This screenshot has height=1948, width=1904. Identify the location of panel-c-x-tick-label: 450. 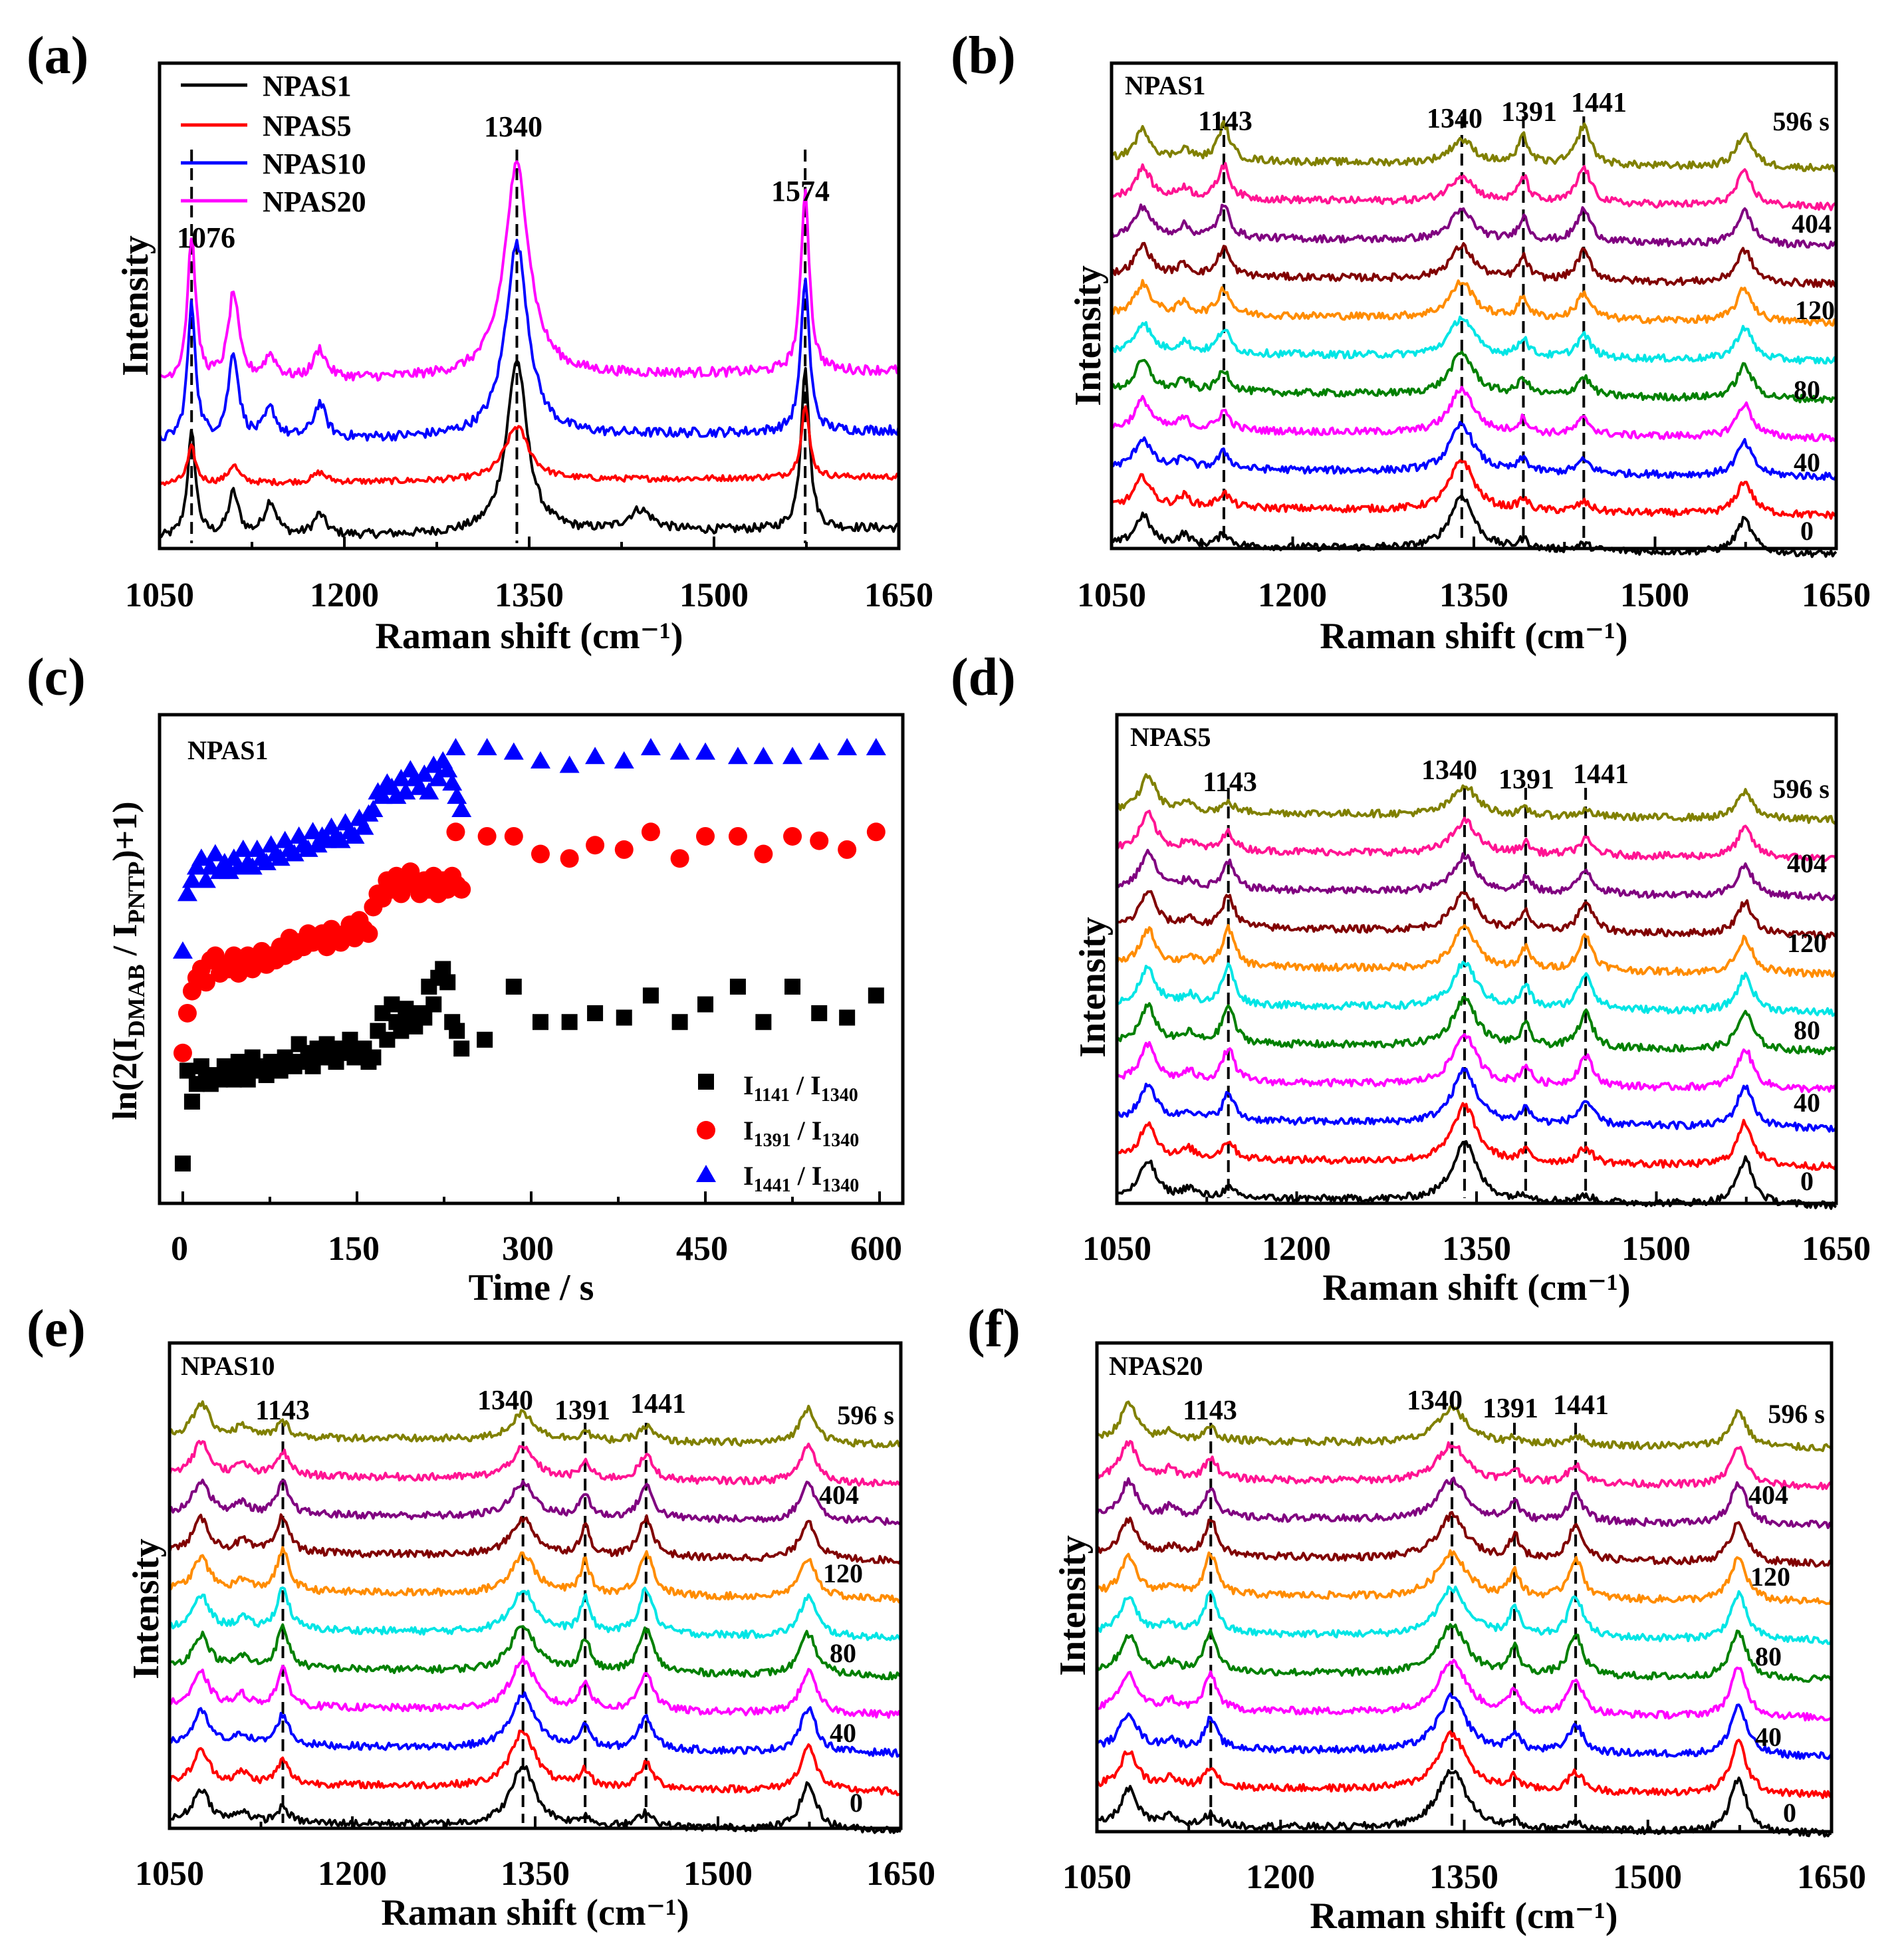
(702, 1249).